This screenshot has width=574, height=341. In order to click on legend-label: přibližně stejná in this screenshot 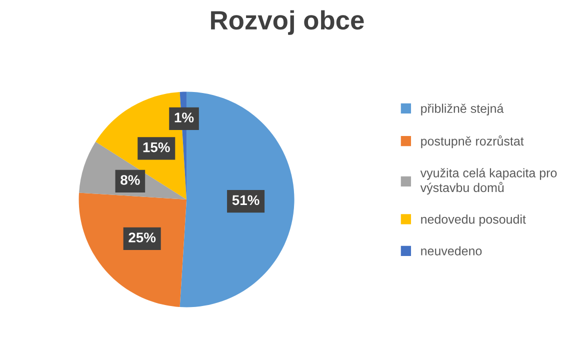, I will do `click(462, 110)`.